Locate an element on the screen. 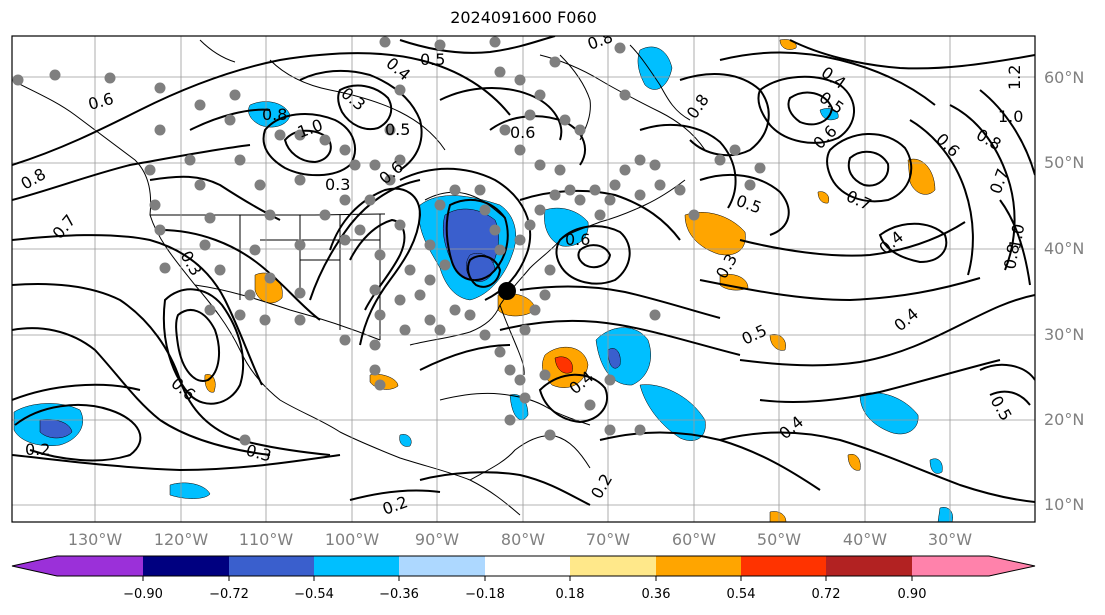  lat-label: 30°N is located at coordinates (1064, 334).